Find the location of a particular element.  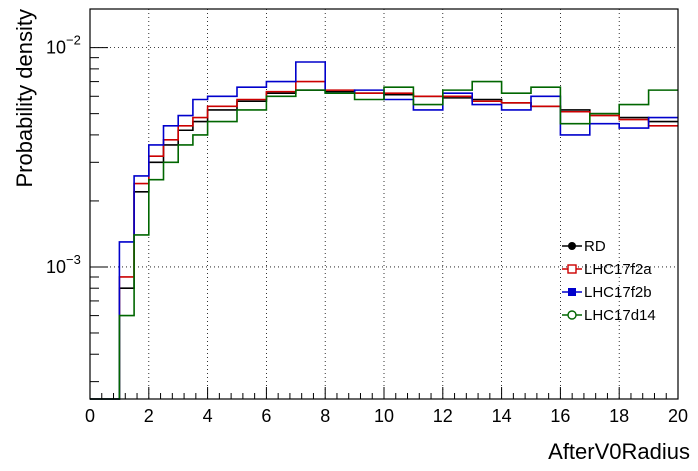

legend-marker-LHC17f2a is located at coordinates (572, 269).